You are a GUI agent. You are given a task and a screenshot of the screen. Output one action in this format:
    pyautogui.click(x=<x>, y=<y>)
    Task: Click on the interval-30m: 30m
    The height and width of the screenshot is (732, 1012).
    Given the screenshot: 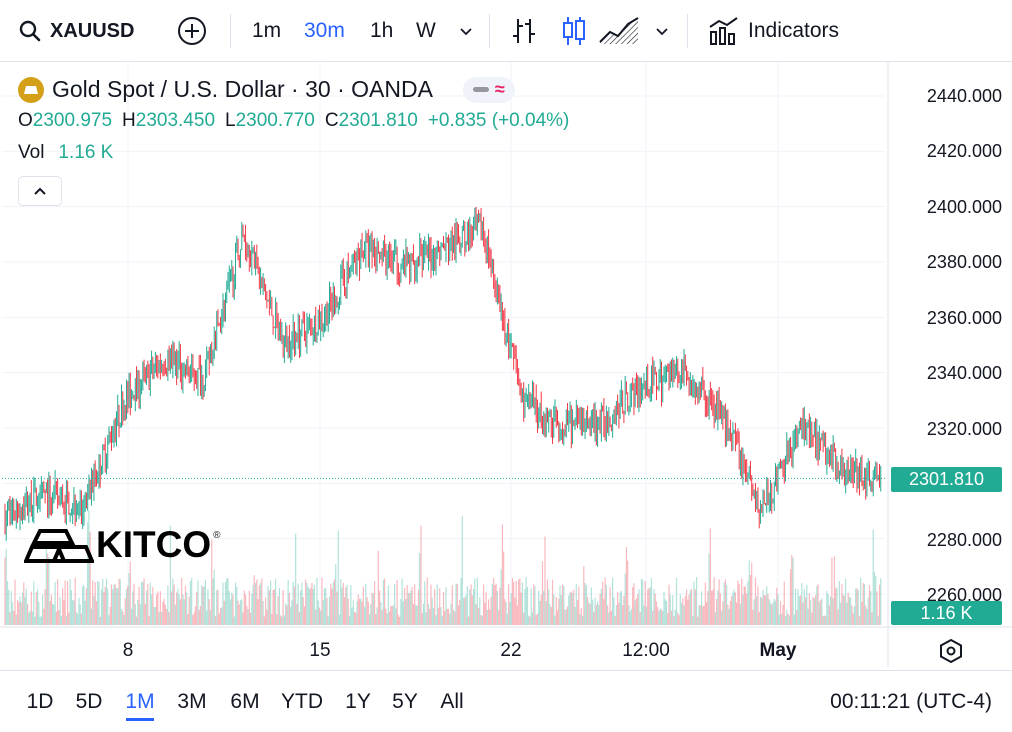 What is the action you would take?
    pyautogui.click(x=324, y=30)
    